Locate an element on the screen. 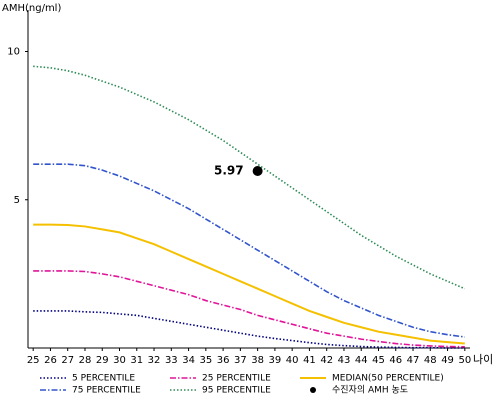 This screenshot has height=400, width=500. x-tick-label: 46 is located at coordinates (395, 360).